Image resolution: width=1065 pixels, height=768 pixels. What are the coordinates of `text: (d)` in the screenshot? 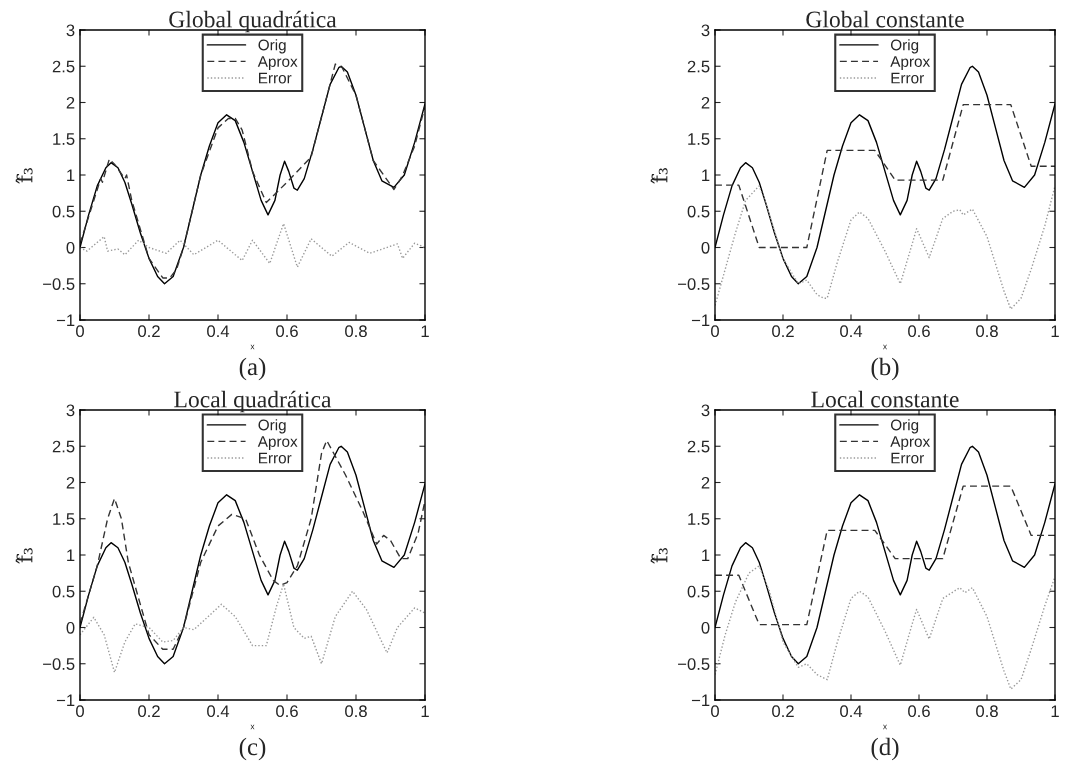 It's located at (885, 749).